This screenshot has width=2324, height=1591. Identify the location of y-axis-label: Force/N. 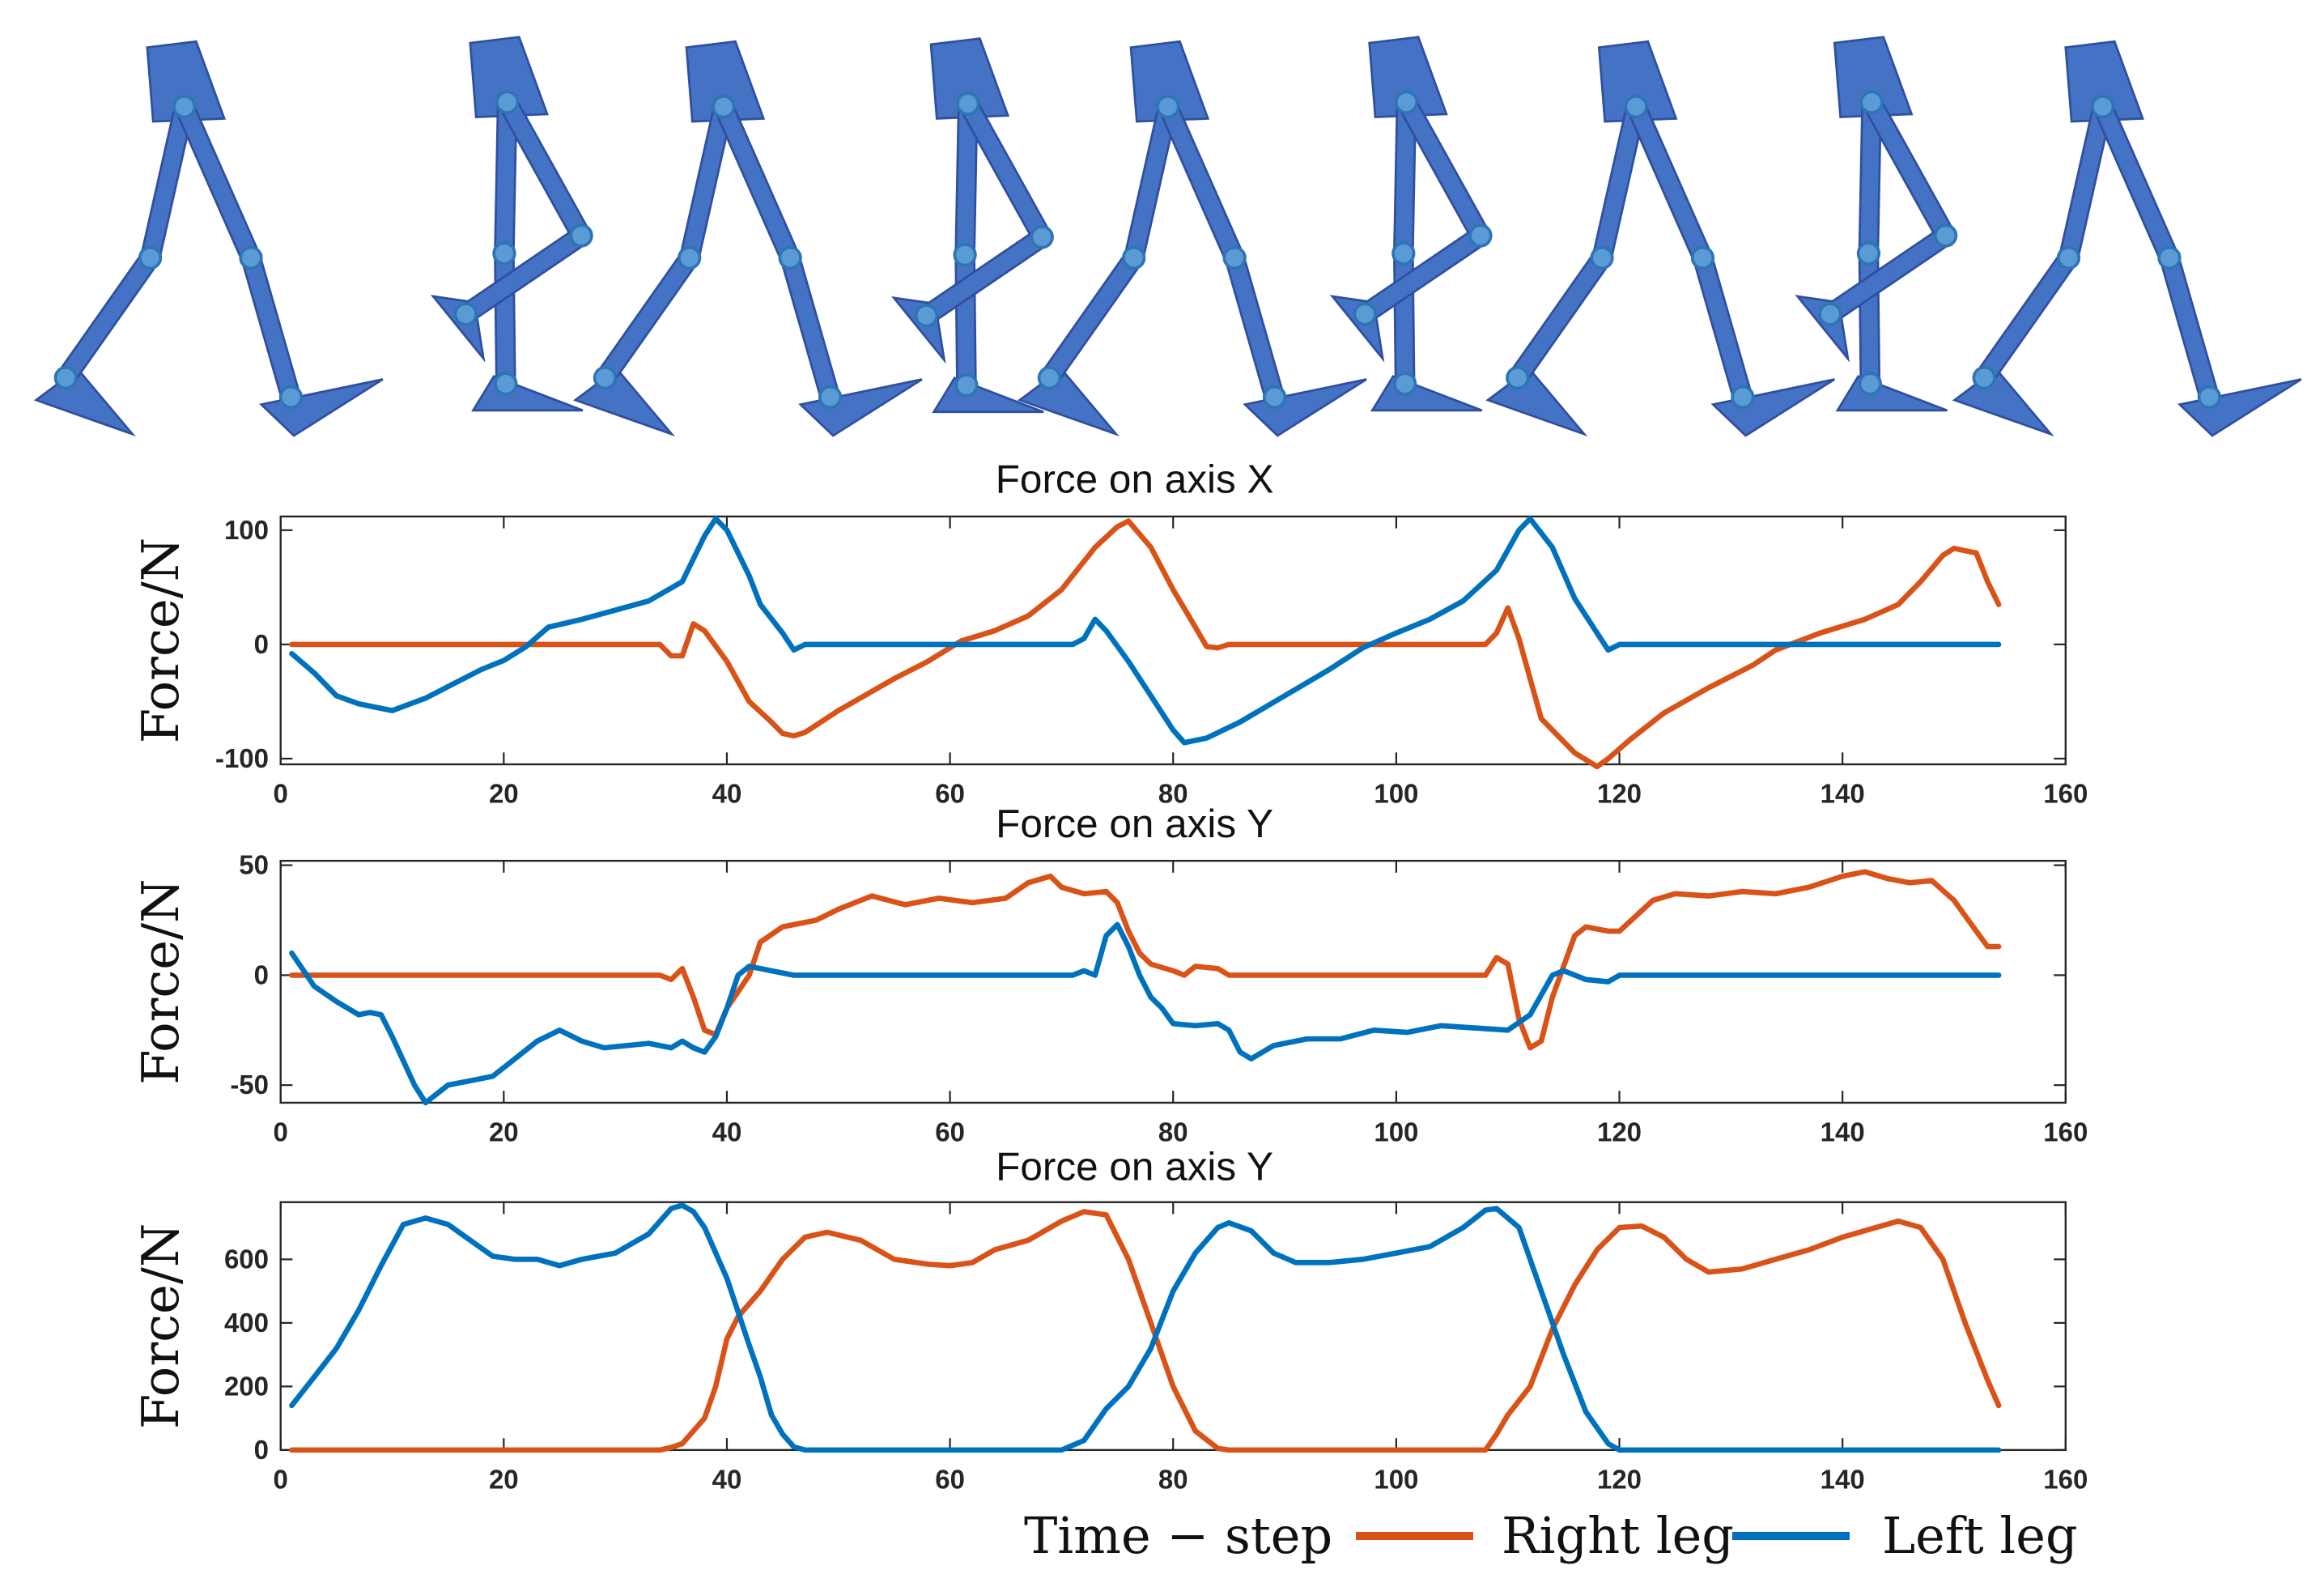
(160, 981).